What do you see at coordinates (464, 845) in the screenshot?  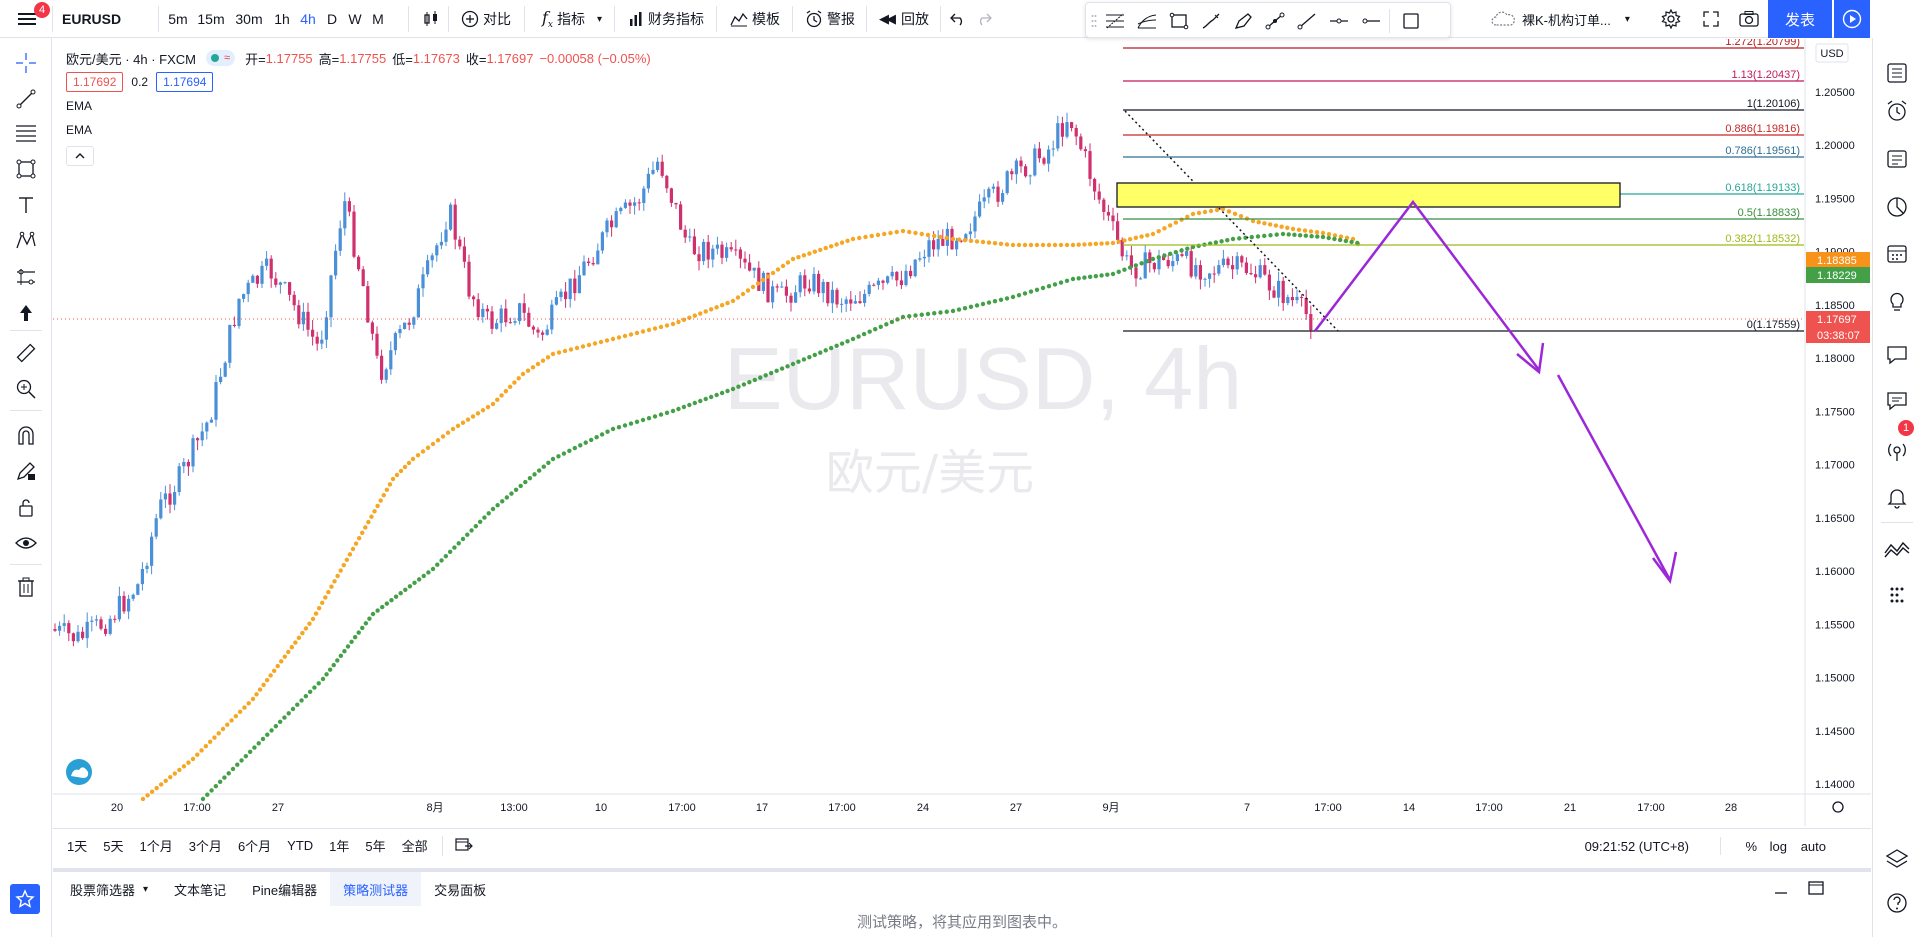 I see `goto-date-icon` at bounding box center [464, 845].